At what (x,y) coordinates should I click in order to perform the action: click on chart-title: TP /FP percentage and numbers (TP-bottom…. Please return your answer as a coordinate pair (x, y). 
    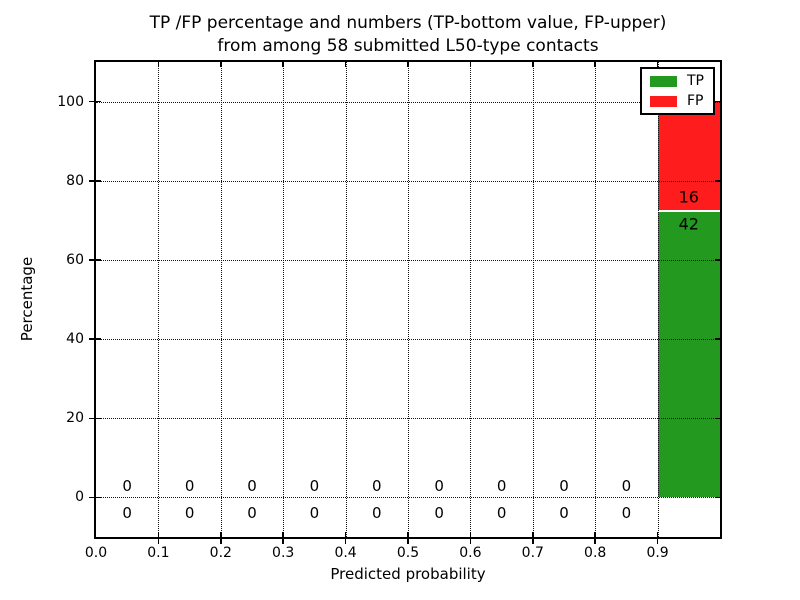
    Looking at the image, I should click on (408, 35).